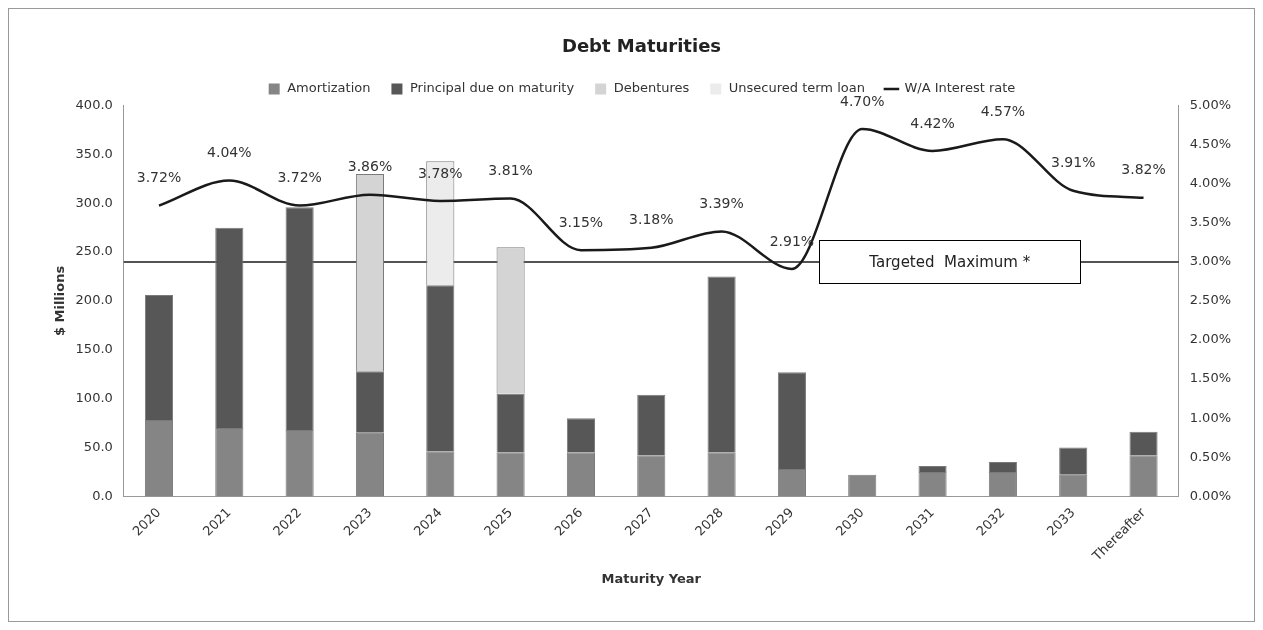  Describe the element at coordinates (581, 221) in the screenshot. I see `data-label: 3.15%` at that location.